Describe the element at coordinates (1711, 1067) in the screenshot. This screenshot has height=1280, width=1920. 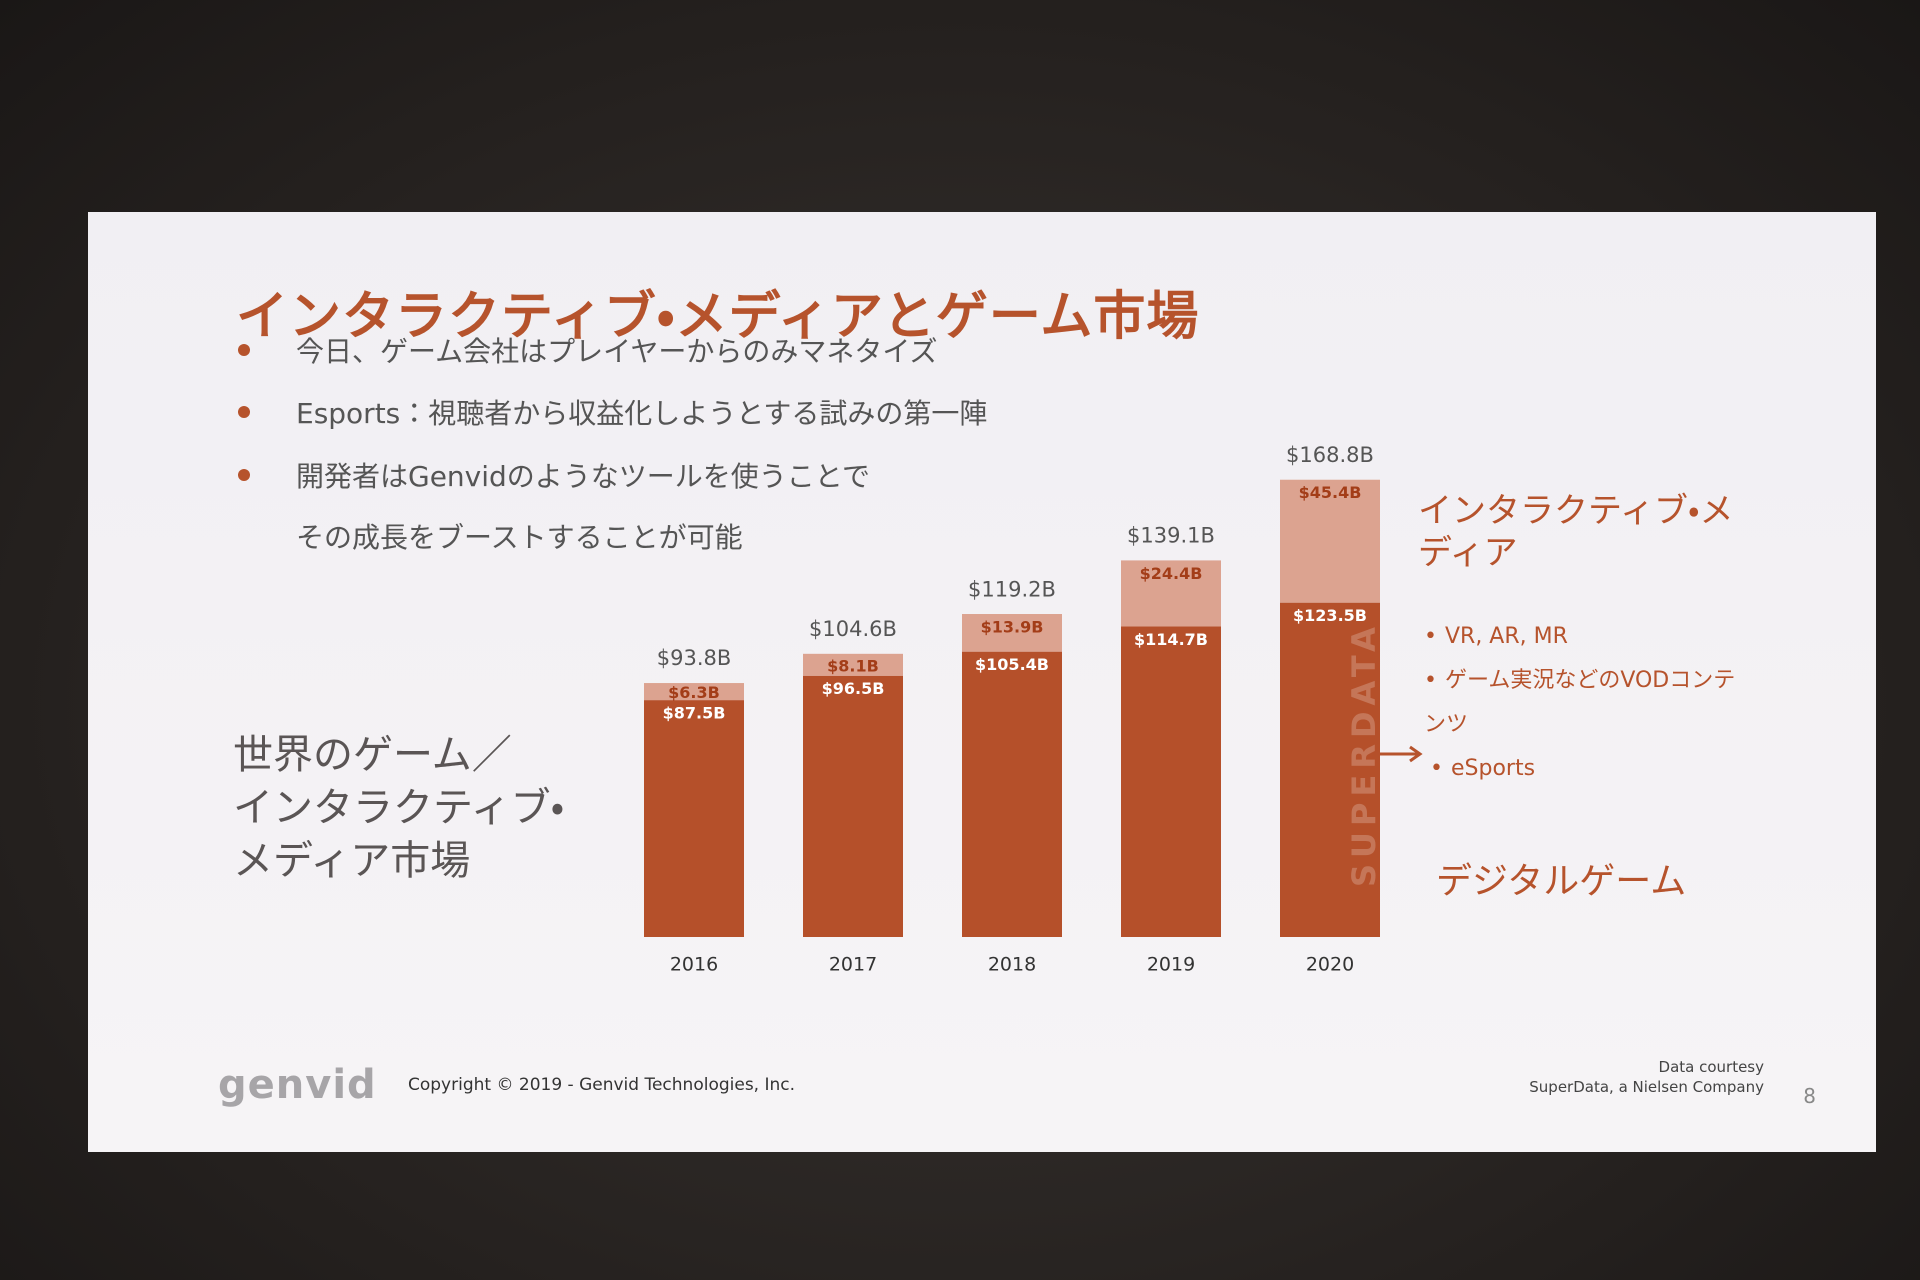
I see `source: Data courtesy` at that location.